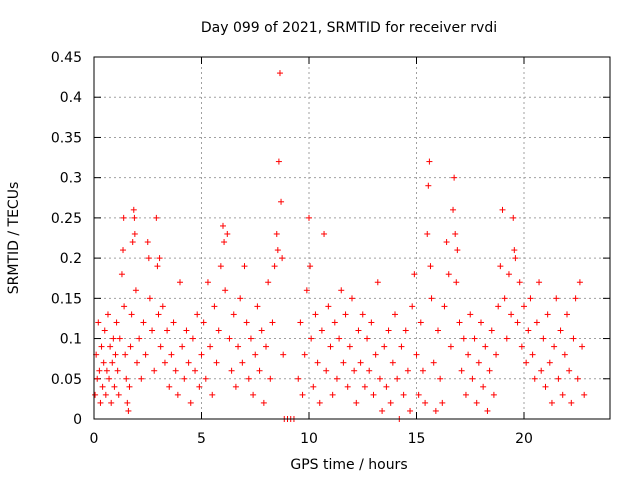 Image resolution: width=640 pixels, height=480 pixels. I want to click on x-tick-label: 20, so click(524, 439).